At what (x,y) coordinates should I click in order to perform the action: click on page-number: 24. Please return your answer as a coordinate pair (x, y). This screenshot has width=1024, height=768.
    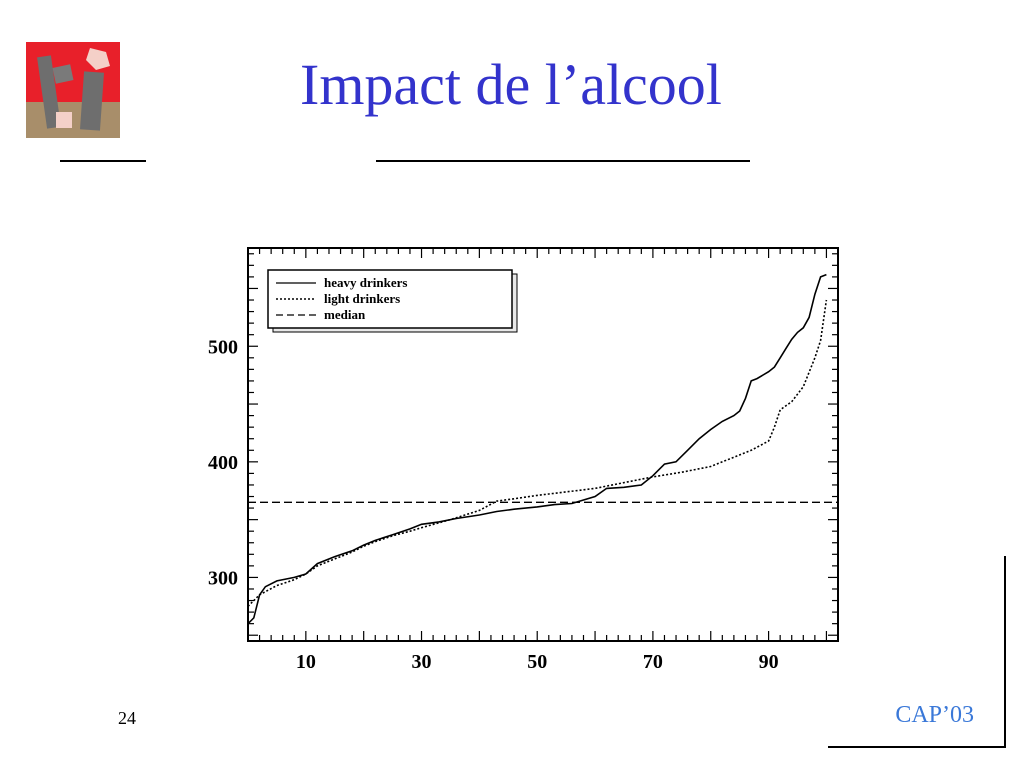
    Looking at the image, I should click on (127, 718).